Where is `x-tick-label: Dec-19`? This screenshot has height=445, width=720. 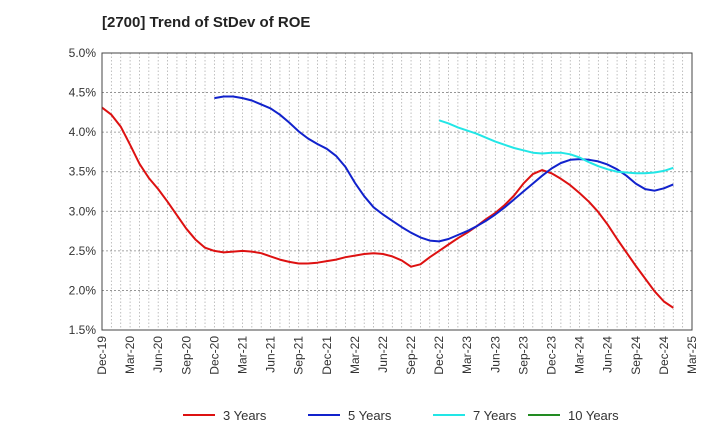 x-tick-label: Dec-19 is located at coordinates (102, 355).